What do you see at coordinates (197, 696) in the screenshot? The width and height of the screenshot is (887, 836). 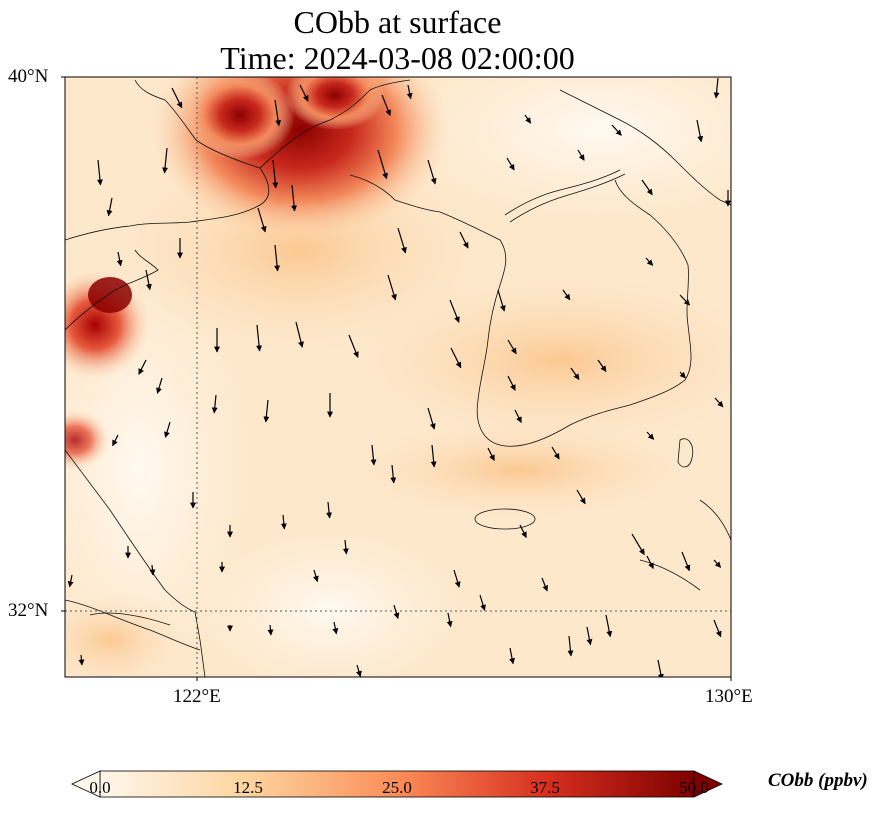 I see `lon-tick-122e: 122°E` at bounding box center [197, 696].